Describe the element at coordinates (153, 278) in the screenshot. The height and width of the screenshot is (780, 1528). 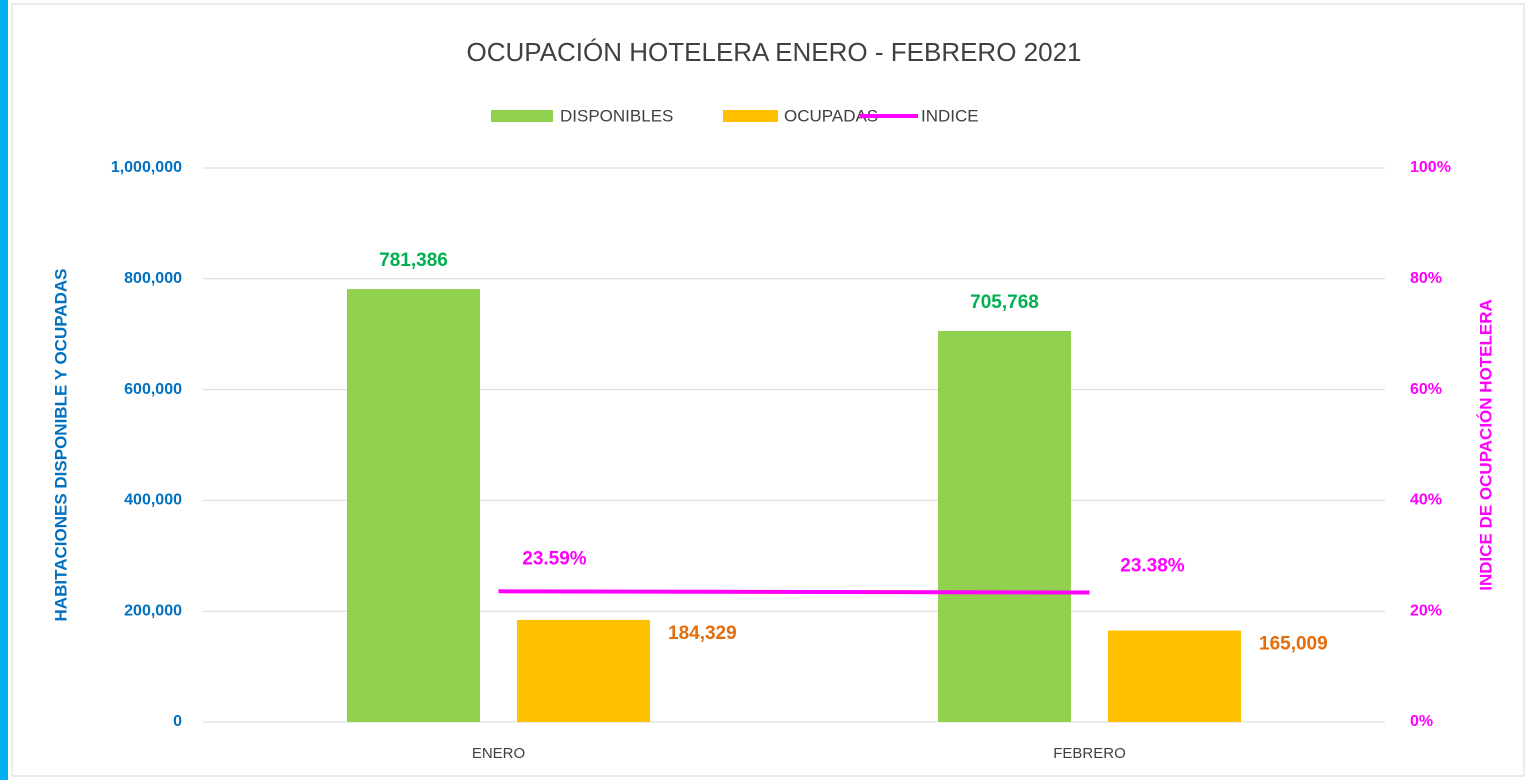
I see `y-tick-label: 800,000` at that location.